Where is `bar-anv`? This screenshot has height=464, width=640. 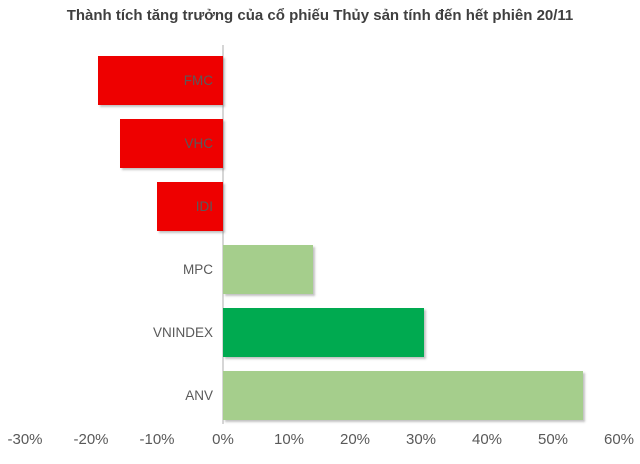
bar-anv is located at coordinates (403, 395).